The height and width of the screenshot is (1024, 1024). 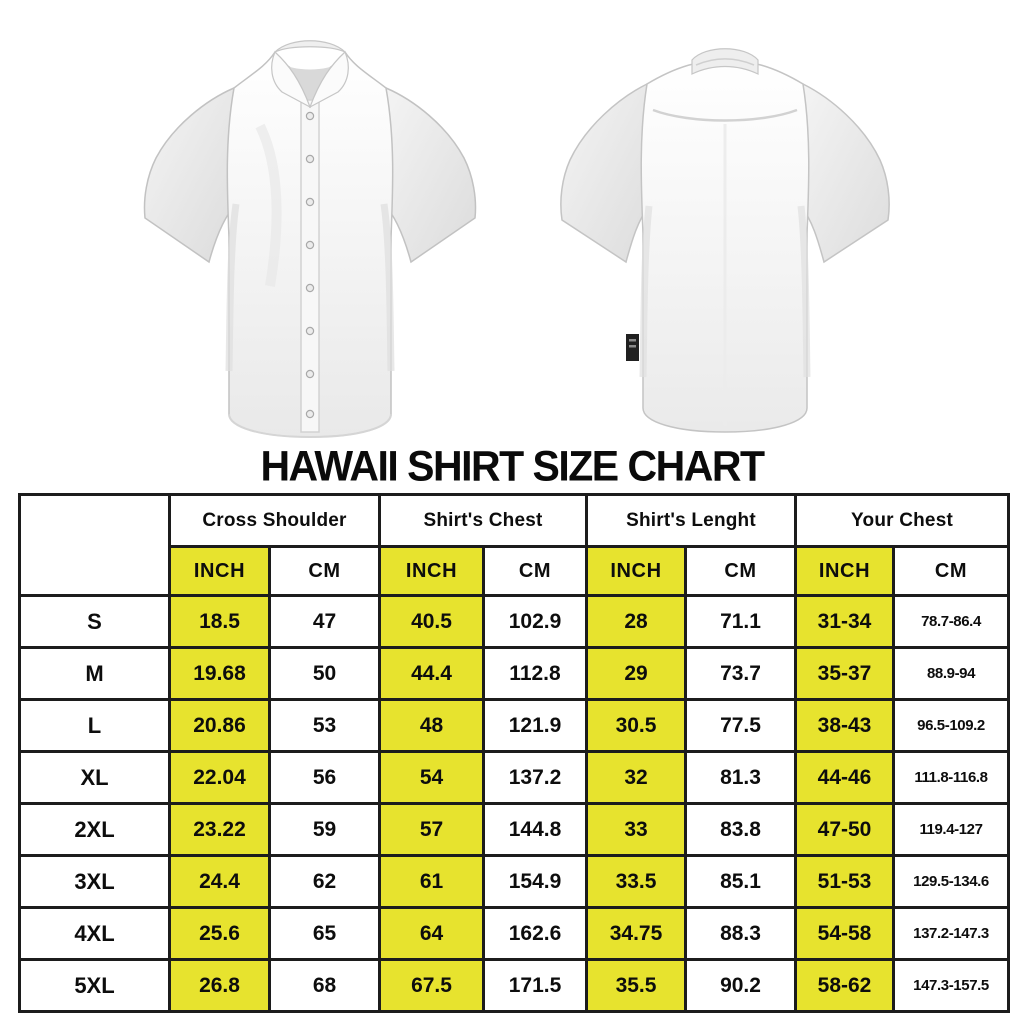 What do you see at coordinates (535, 621) in the screenshot?
I see `value-cell: 102.9` at bounding box center [535, 621].